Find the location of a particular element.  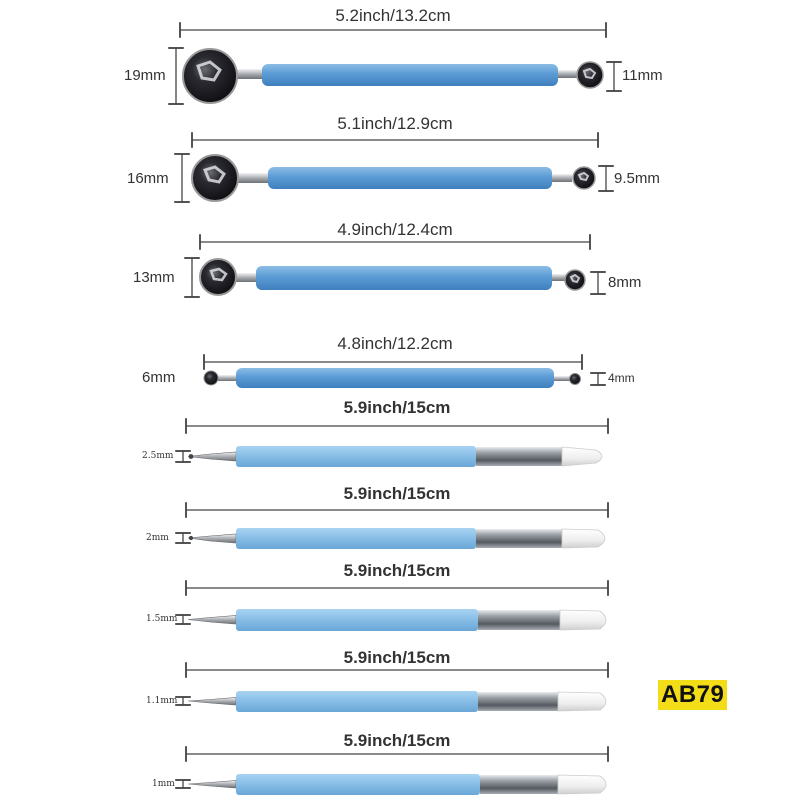

tool-8-tip-size-label: 1.1mm is located at coordinates (162, 701).